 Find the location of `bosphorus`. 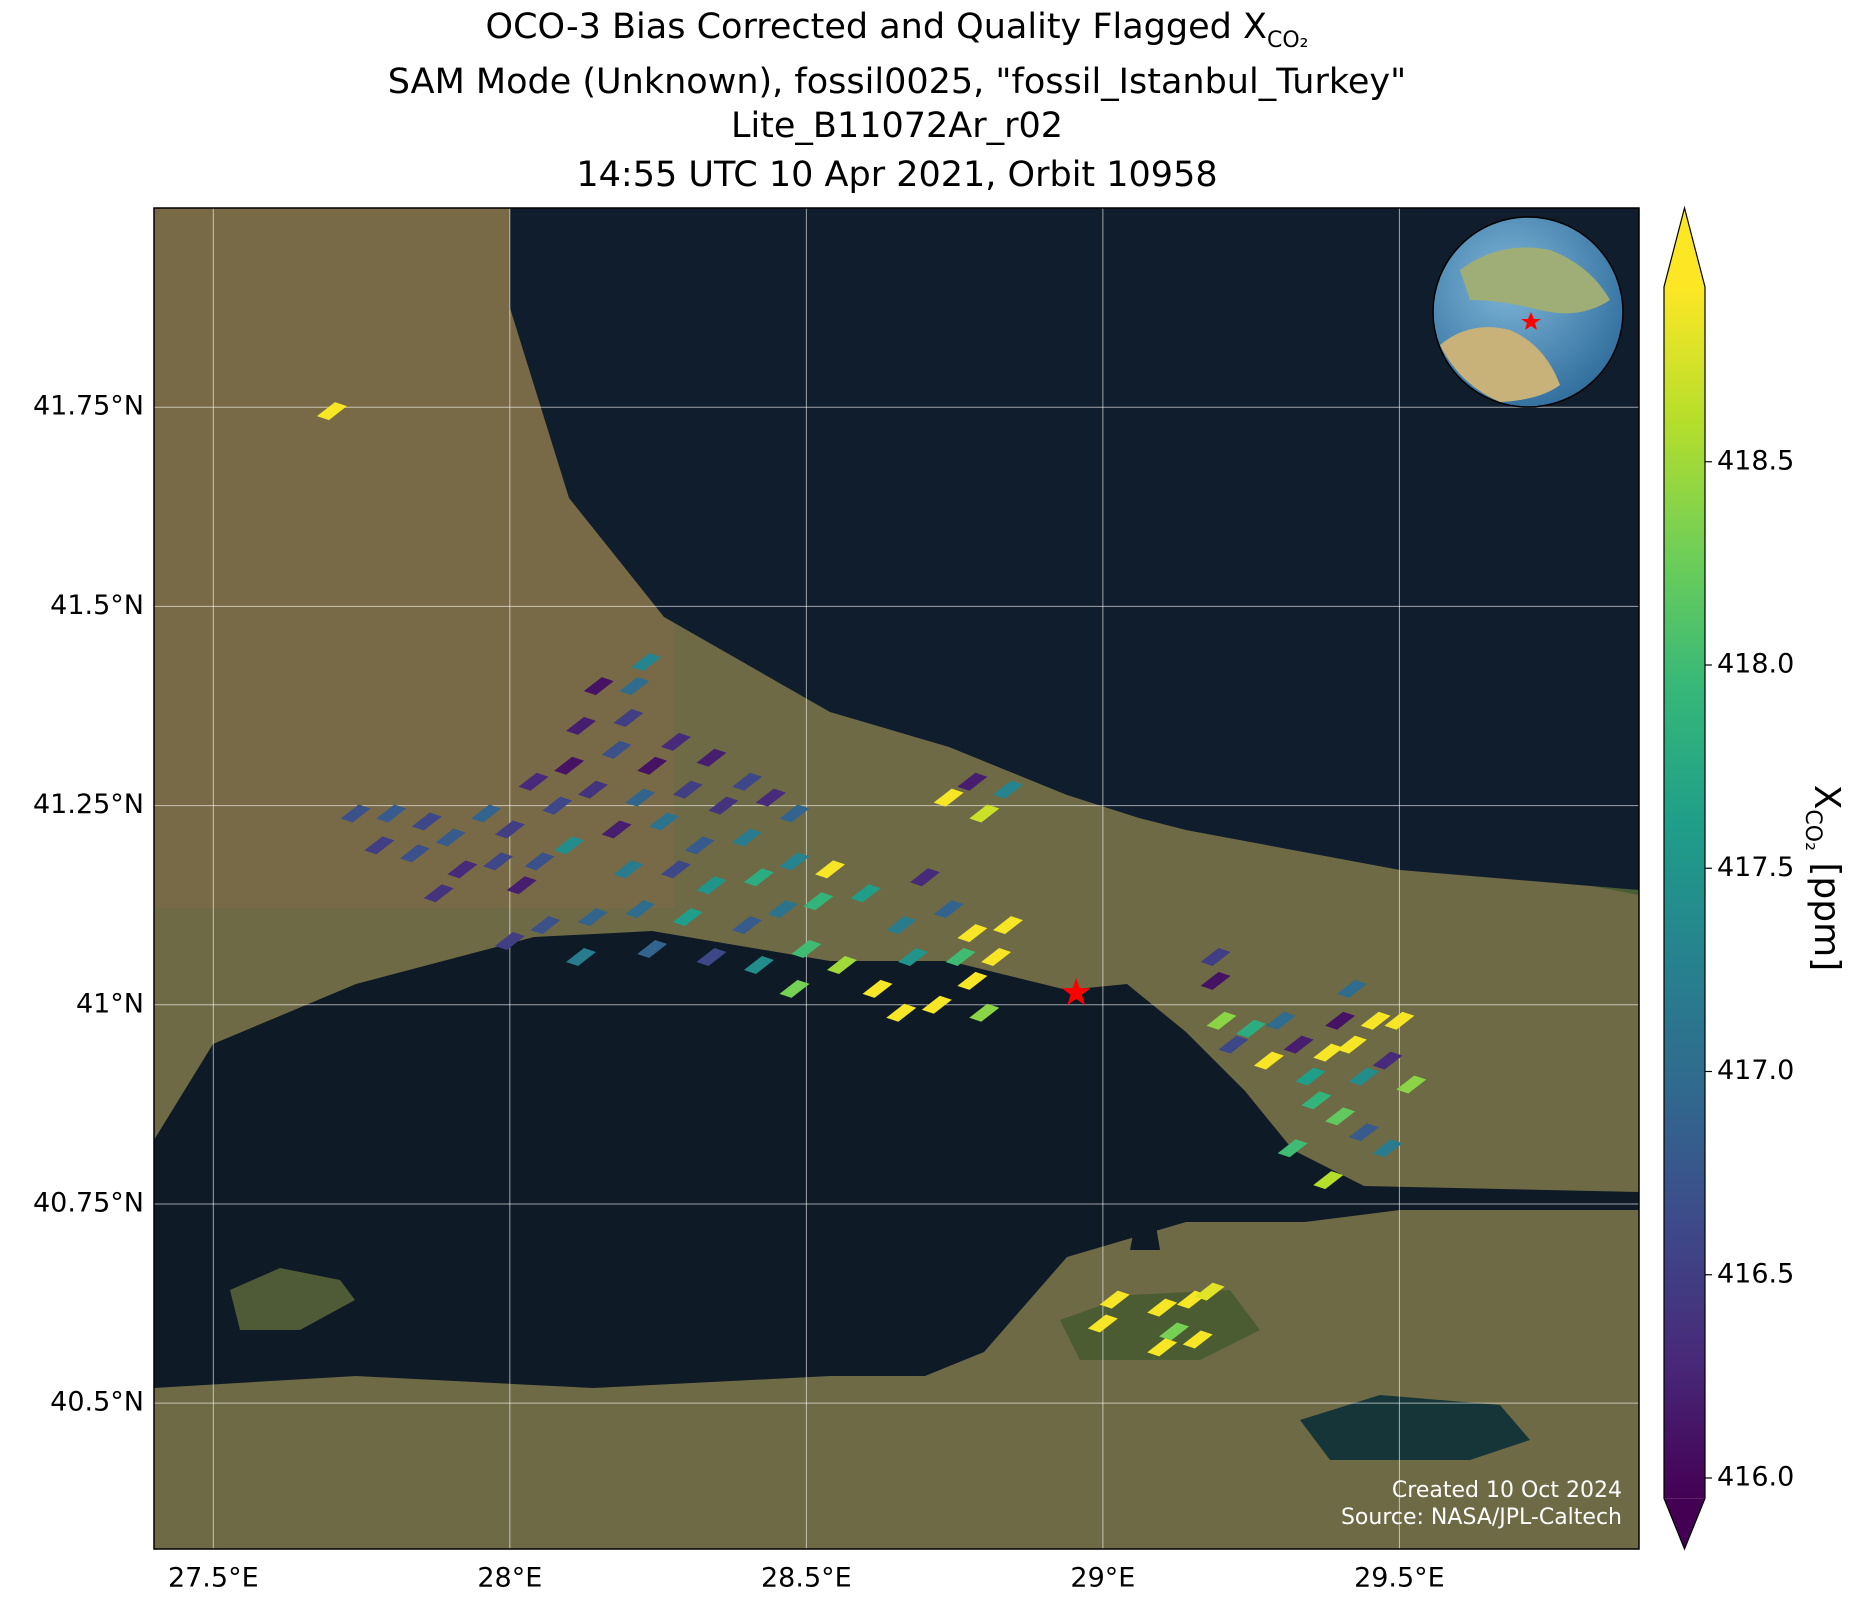

bosphorus is located at coordinates (1145, 1220).